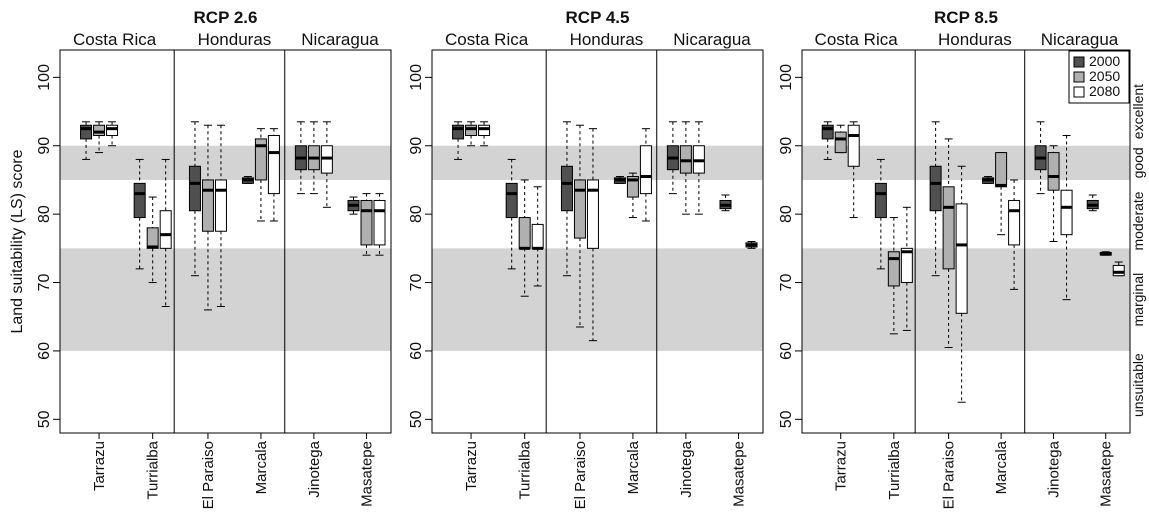 The width and height of the screenshot is (1149, 522). Describe the element at coordinates (598, 17) in the screenshot. I see `chart-title: RCP 4.5` at that location.